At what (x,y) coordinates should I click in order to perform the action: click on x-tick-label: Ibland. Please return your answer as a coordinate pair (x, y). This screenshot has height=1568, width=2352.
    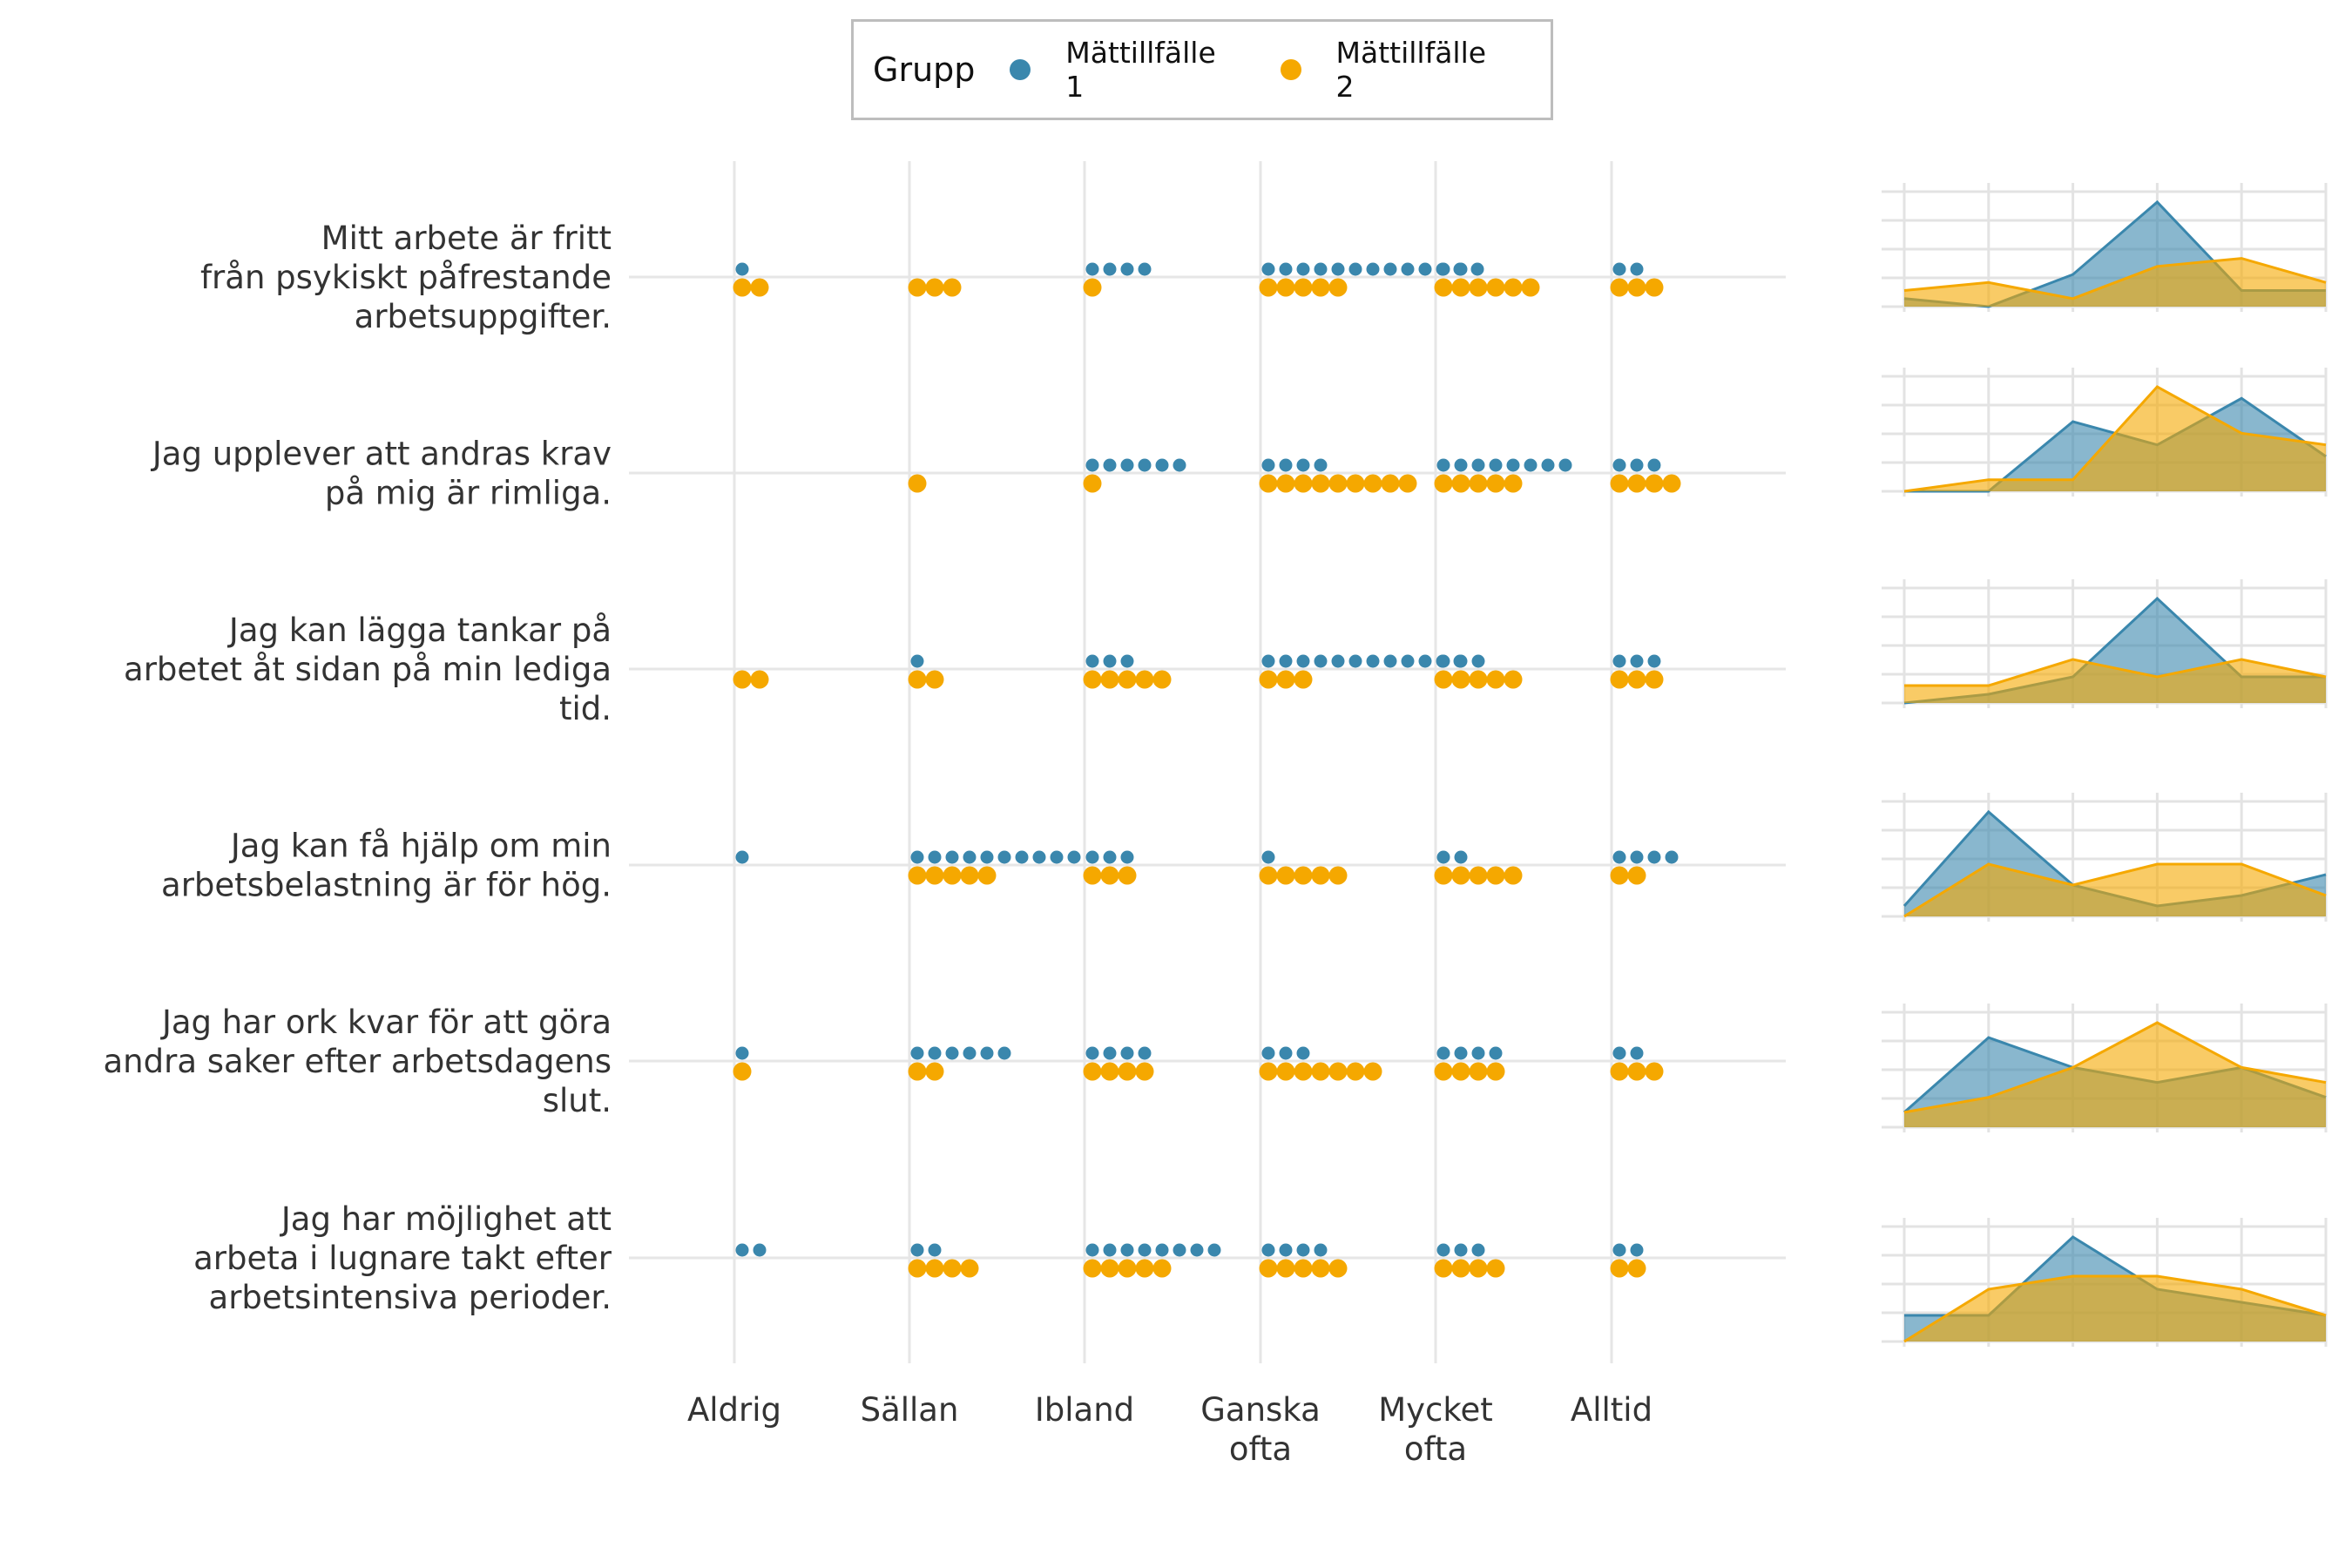
    Looking at the image, I should click on (1084, 1410).